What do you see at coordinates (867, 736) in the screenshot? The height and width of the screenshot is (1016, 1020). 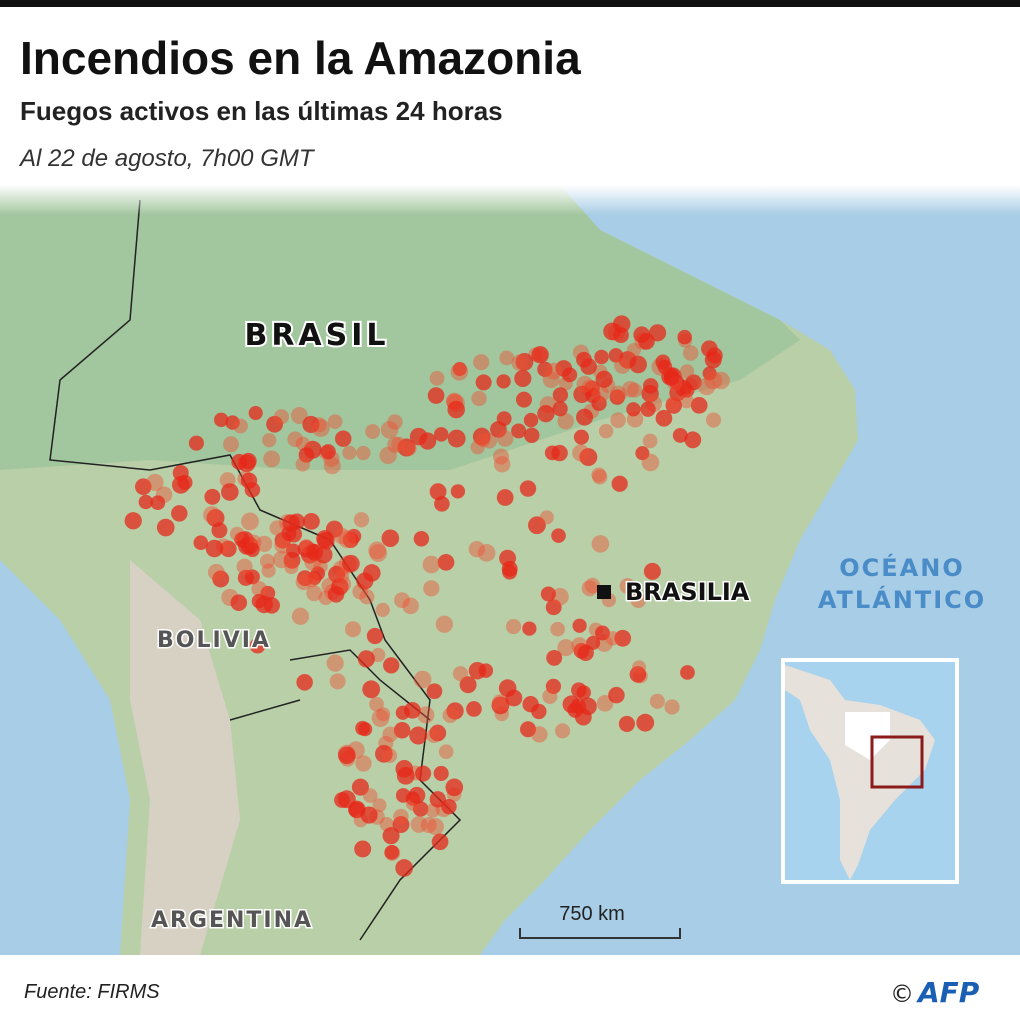 I see `inset-highlight` at bounding box center [867, 736].